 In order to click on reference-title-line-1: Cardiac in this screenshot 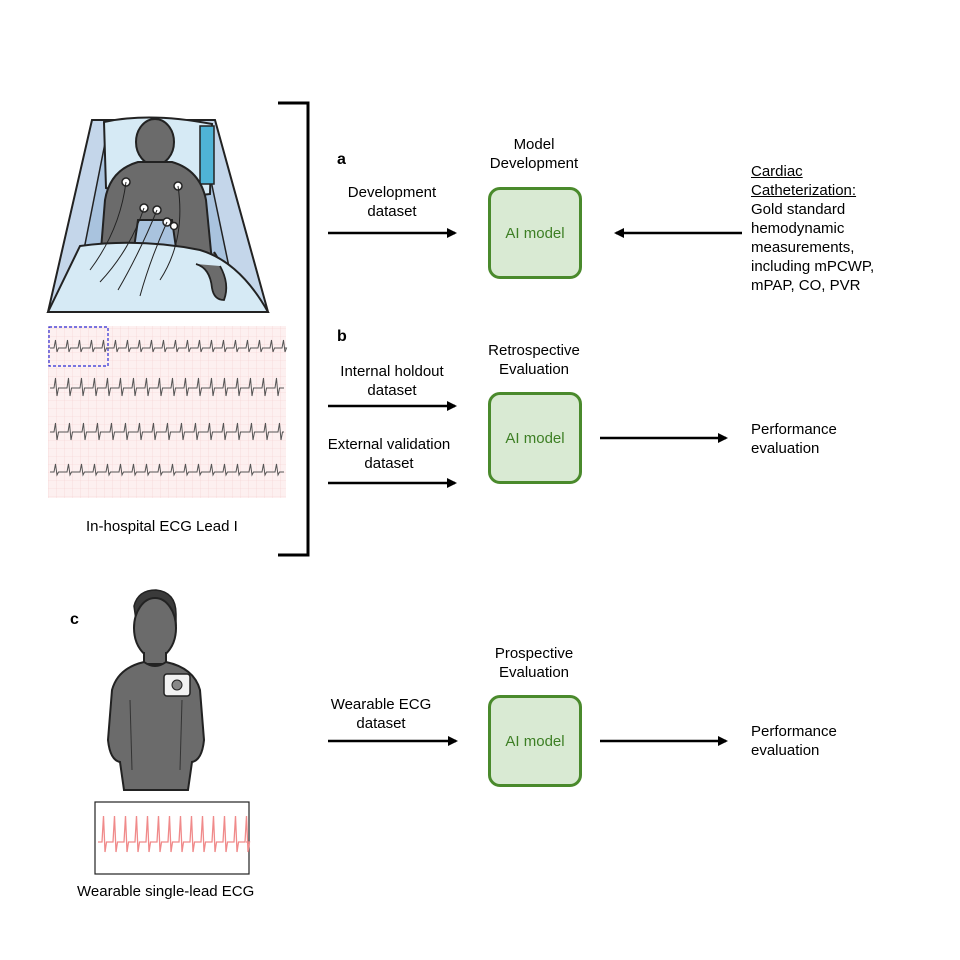, I will do `click(777, 171)`.